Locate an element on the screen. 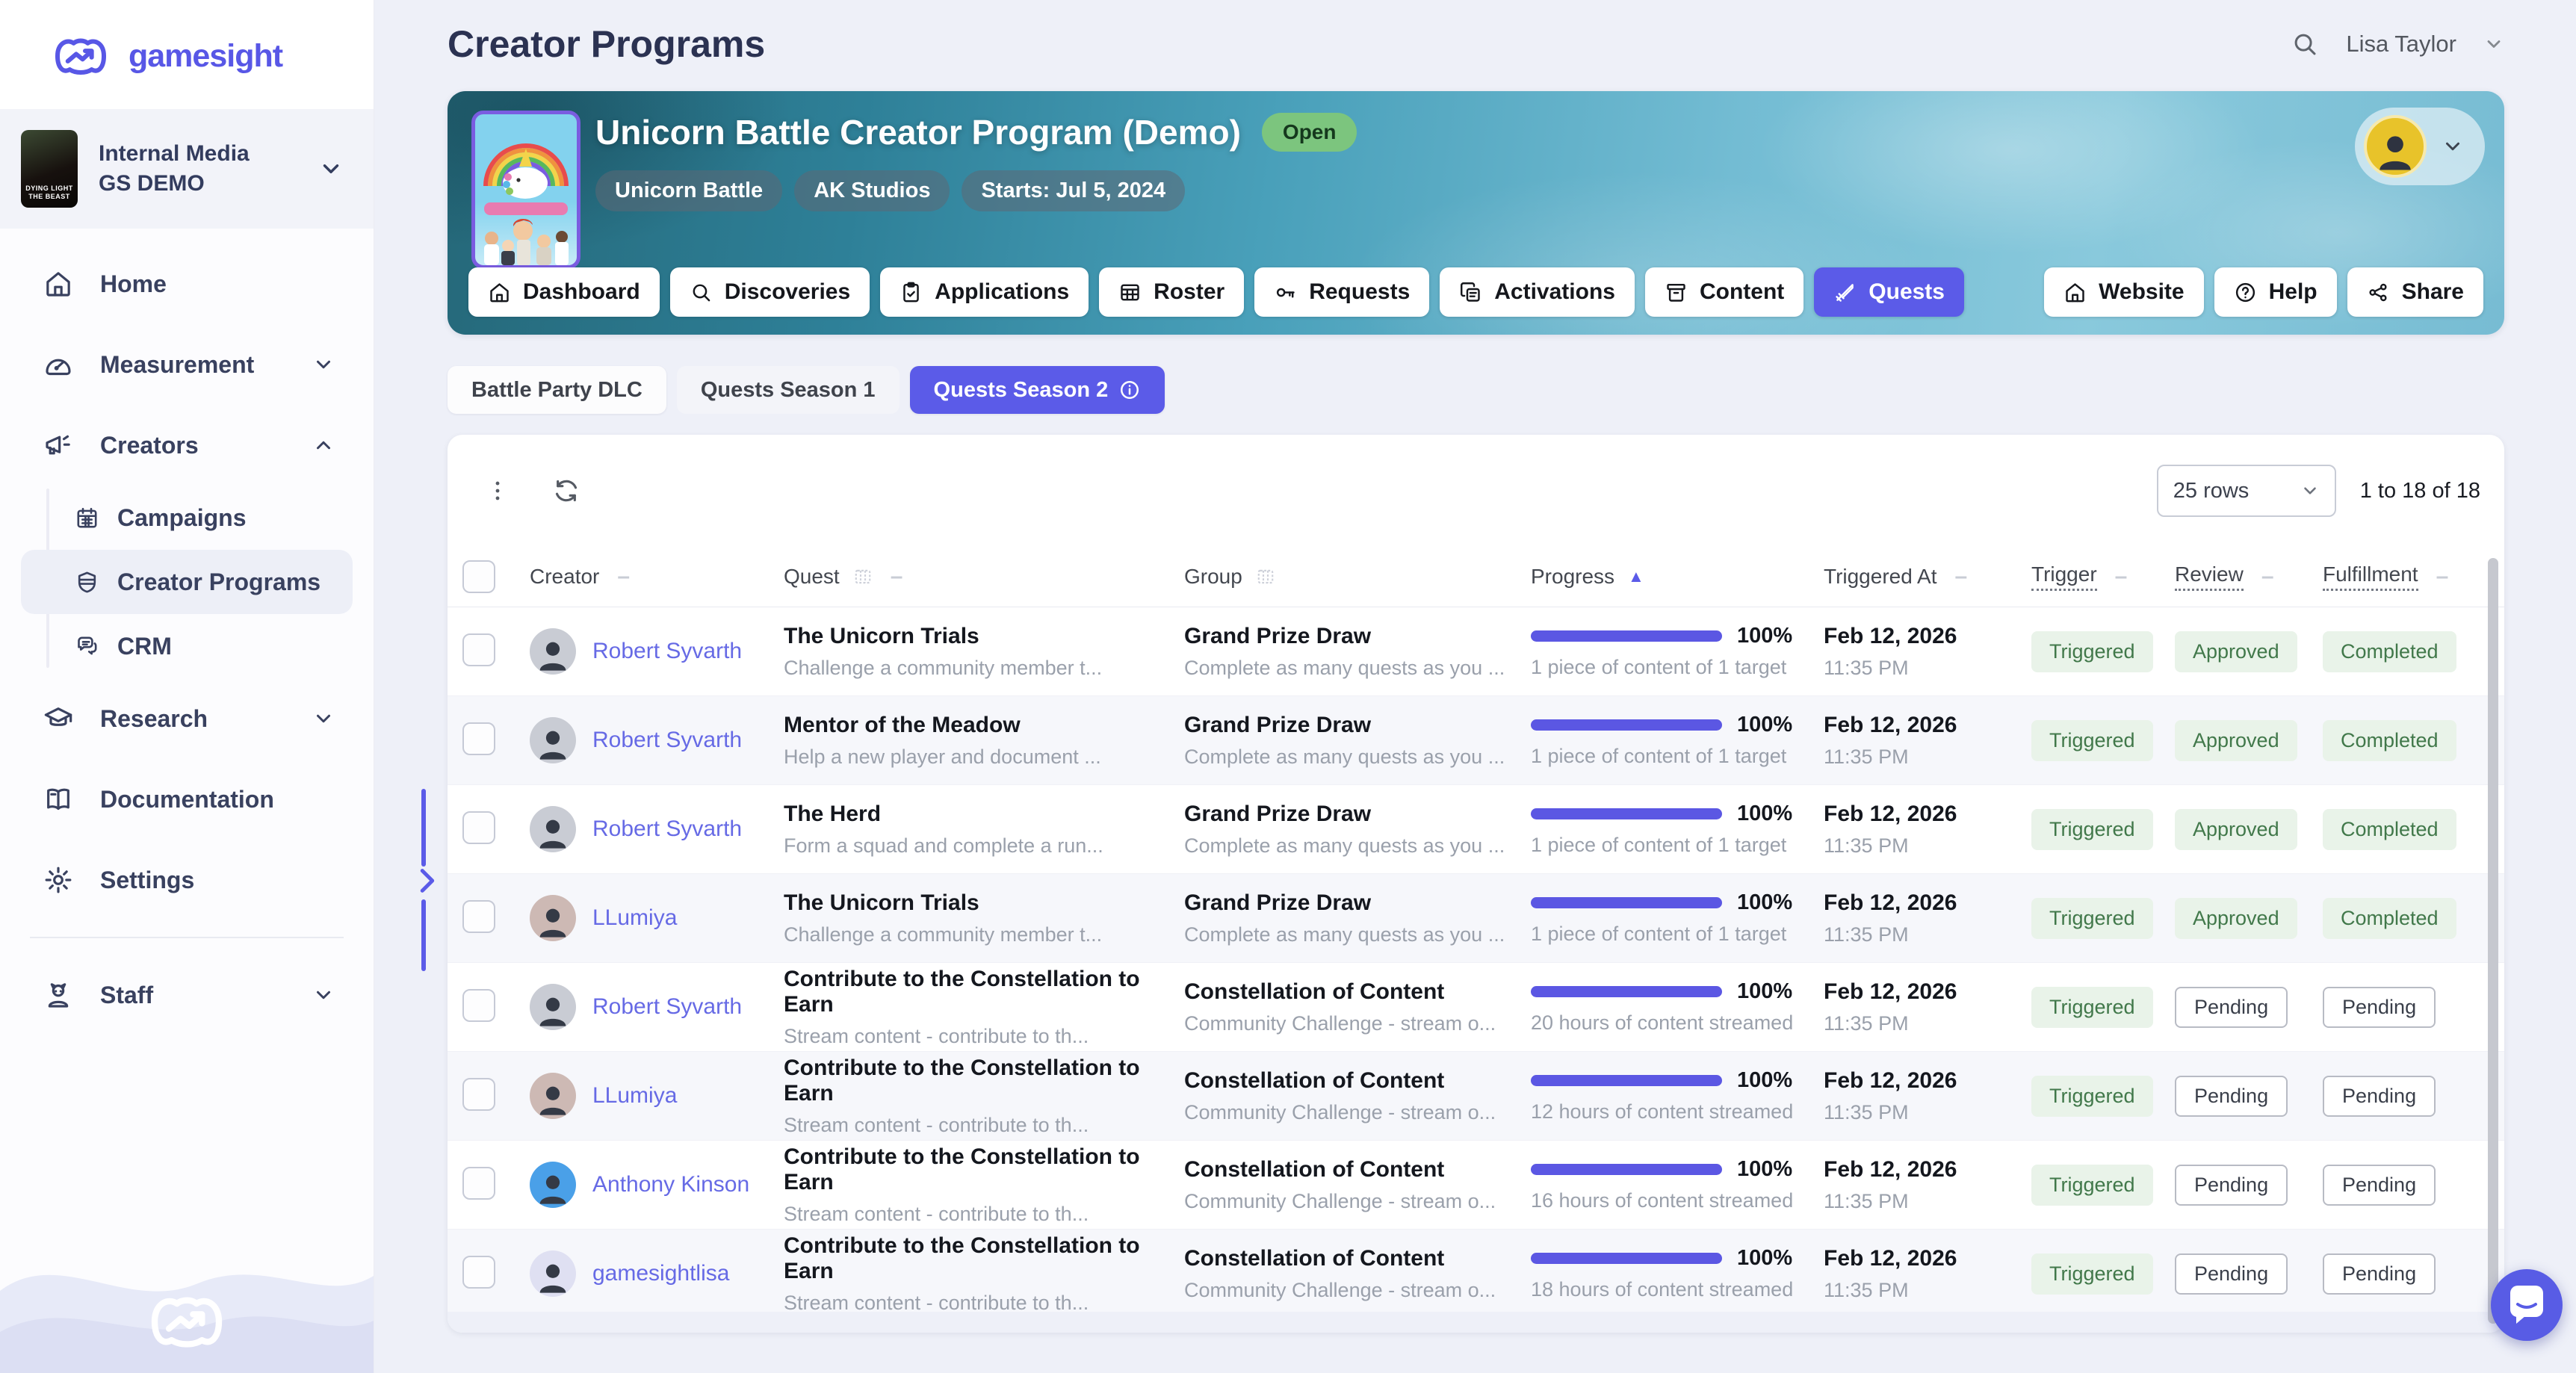  sidebar-item: Settings is located at coordinates (187, 880).